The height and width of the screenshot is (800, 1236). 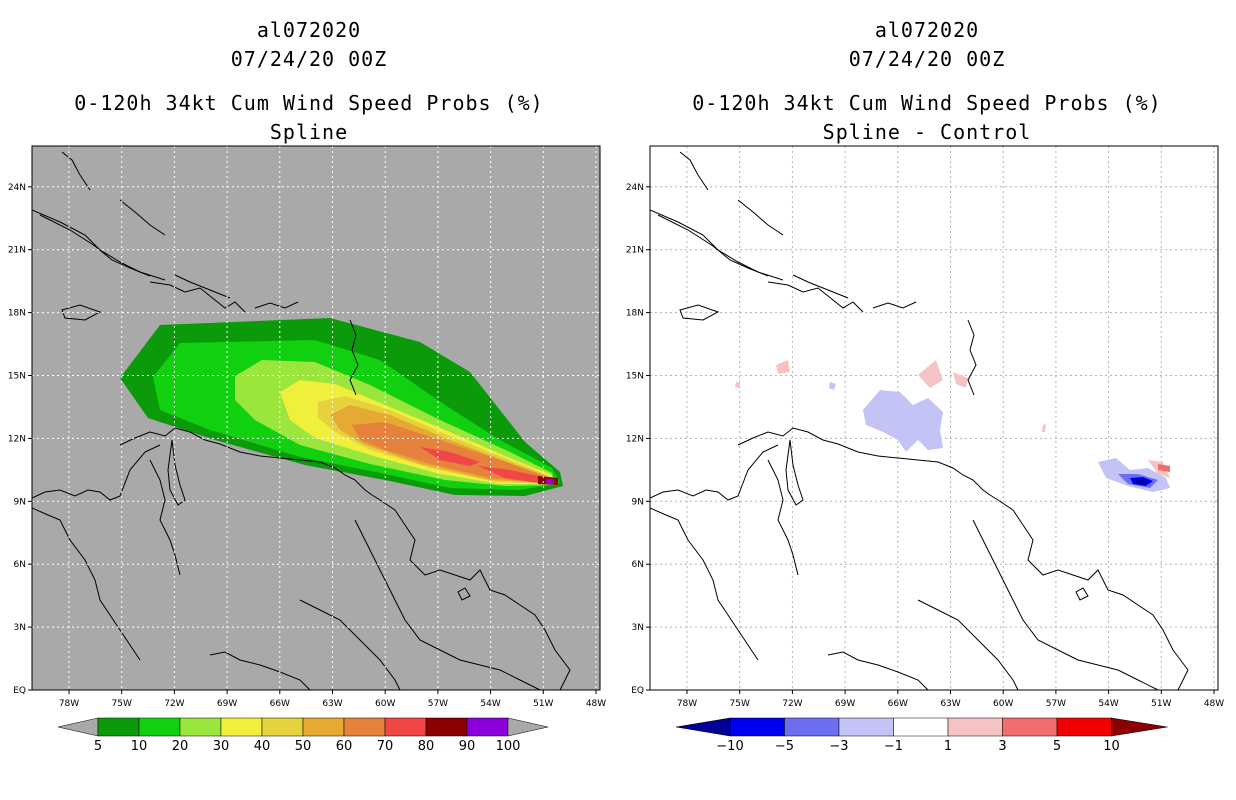 I want to click on y-tick-label: 24N, so click(x=635, y=188).